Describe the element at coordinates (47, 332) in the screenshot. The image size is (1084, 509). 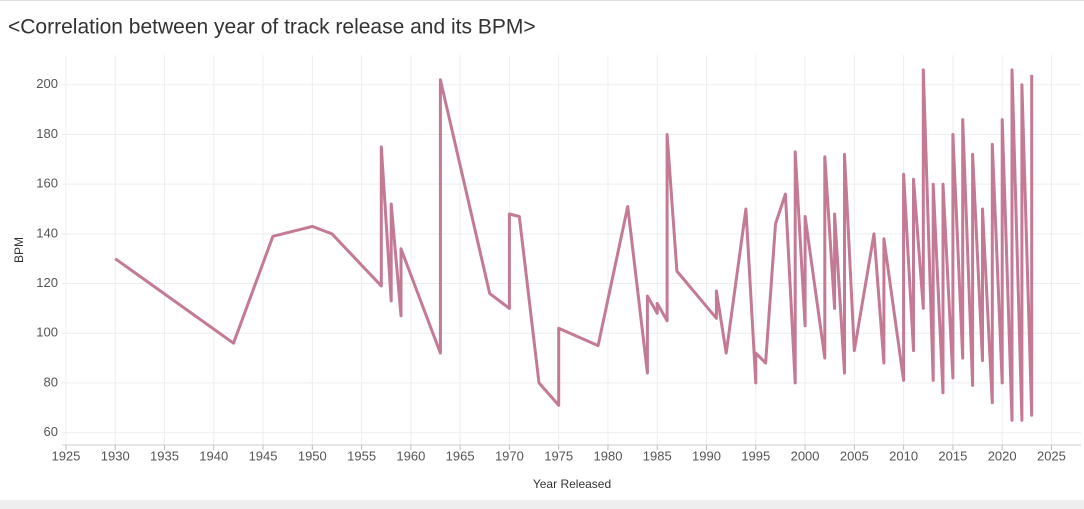
I see `y-tick-label: 100` at that location.